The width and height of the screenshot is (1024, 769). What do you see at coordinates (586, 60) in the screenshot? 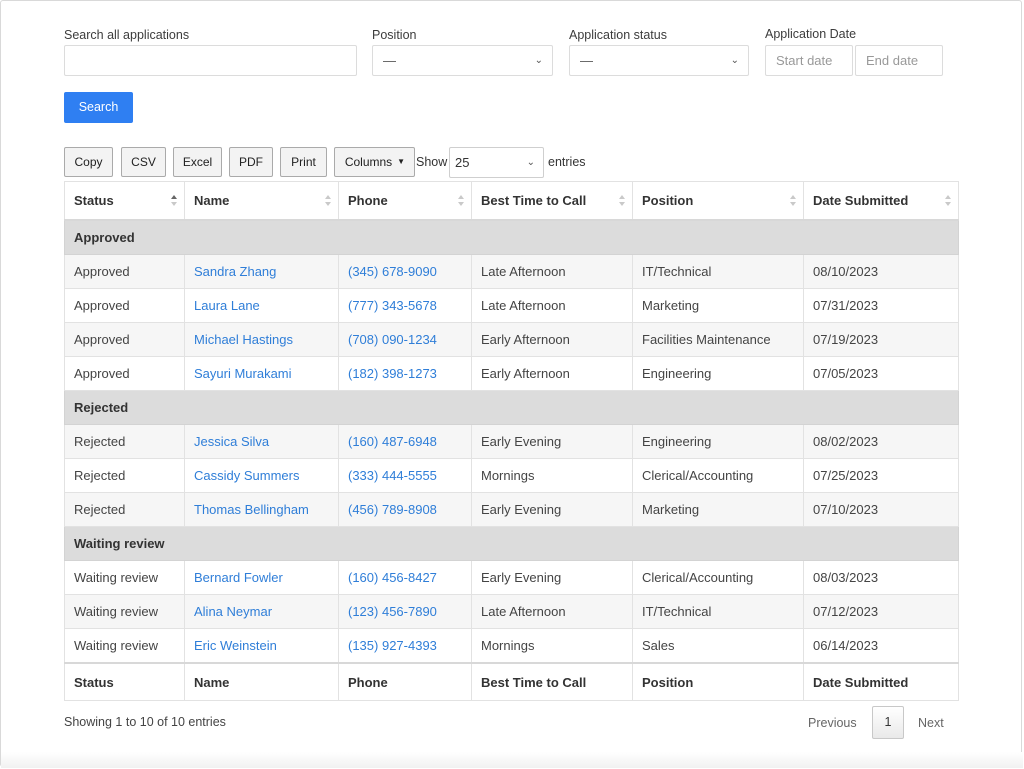
I see `status-select-value: —` at bounding box center [586, 60].